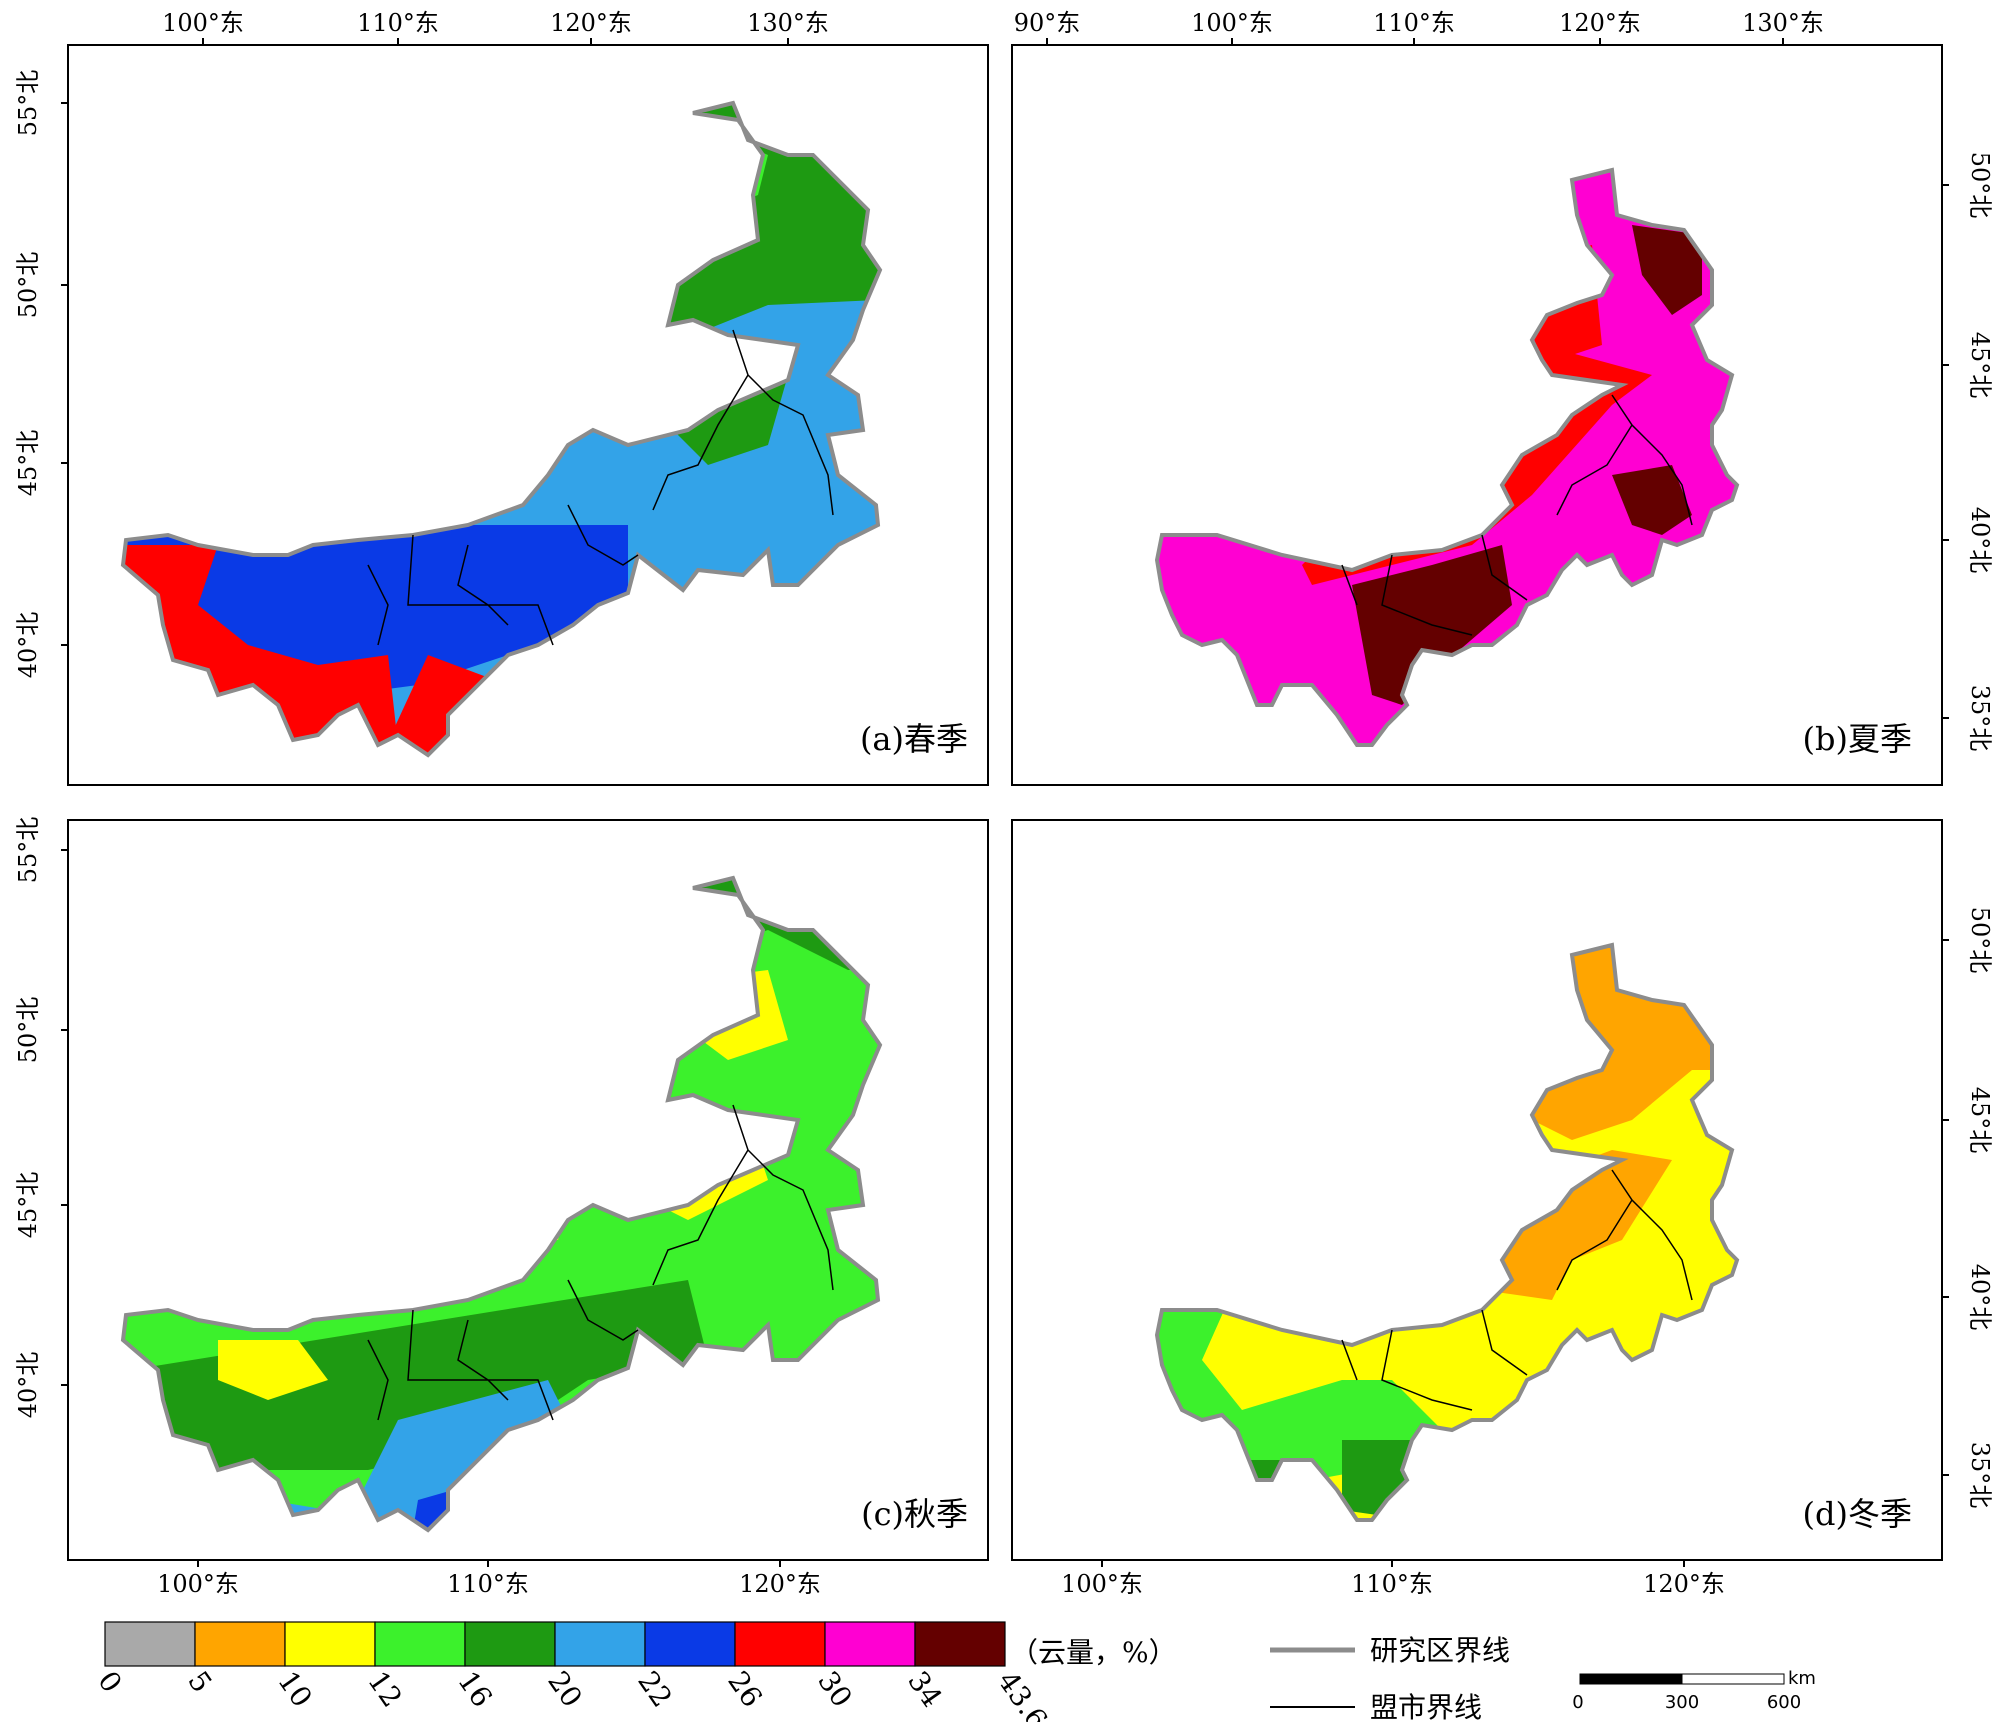 Image resolution: width=2000 pixels, height=1722 pixels. I want to click on legend-tick-label: 30, so click(834, 1689).